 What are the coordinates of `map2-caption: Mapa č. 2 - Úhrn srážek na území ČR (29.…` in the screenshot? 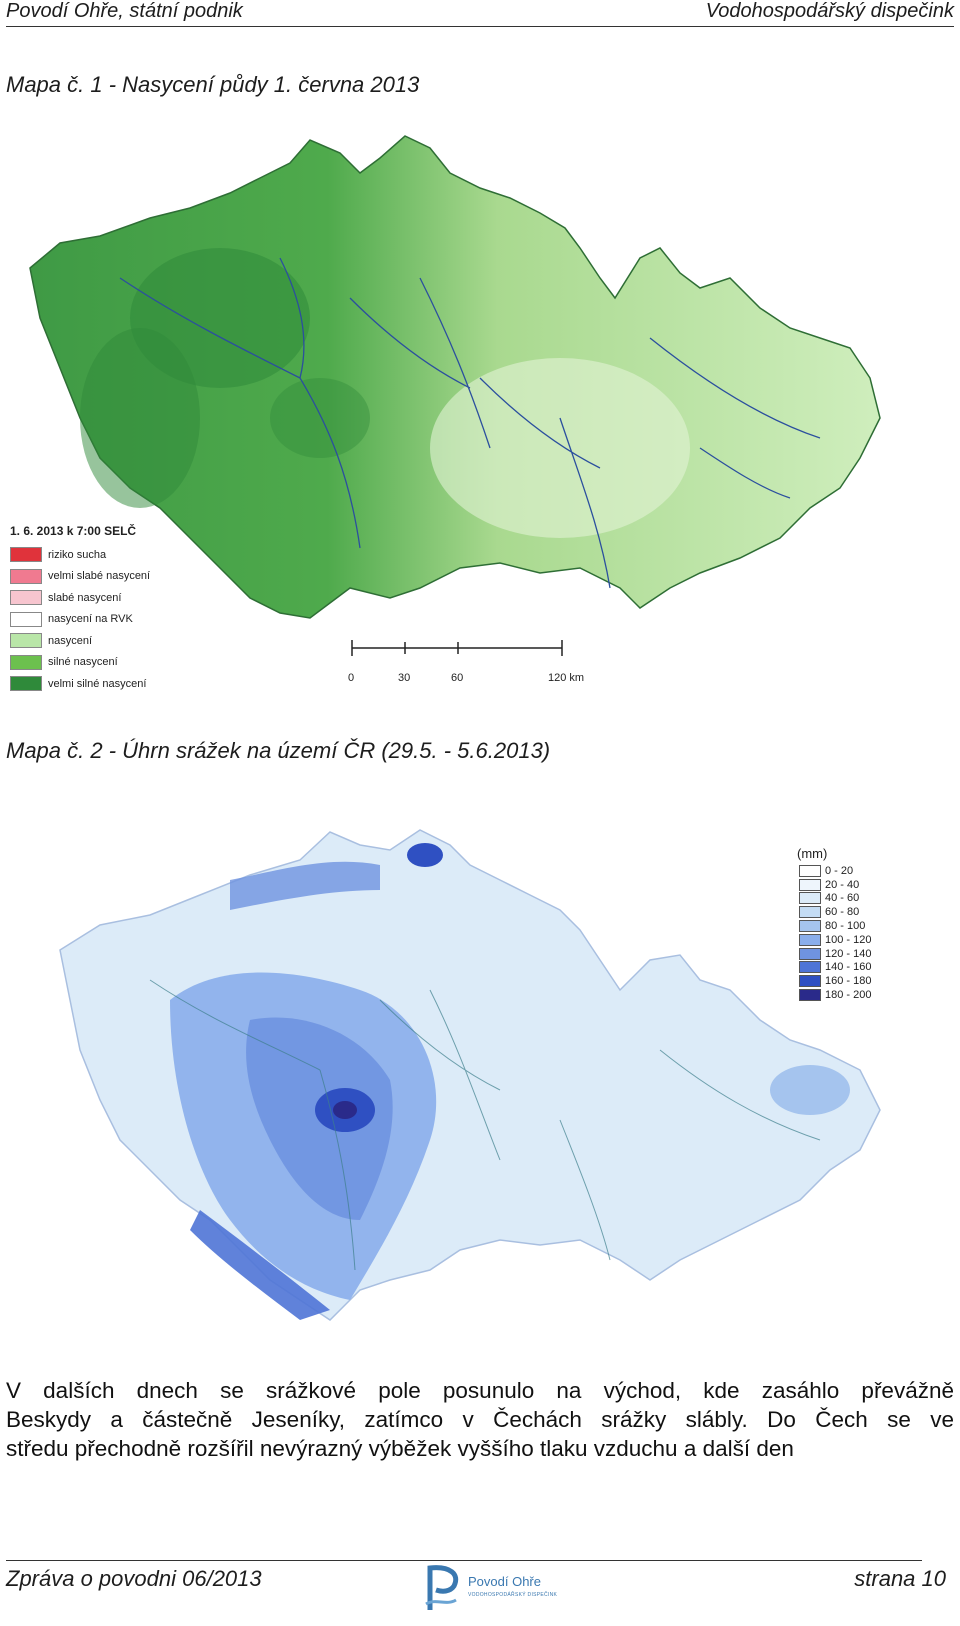 It's located at (278, 750).